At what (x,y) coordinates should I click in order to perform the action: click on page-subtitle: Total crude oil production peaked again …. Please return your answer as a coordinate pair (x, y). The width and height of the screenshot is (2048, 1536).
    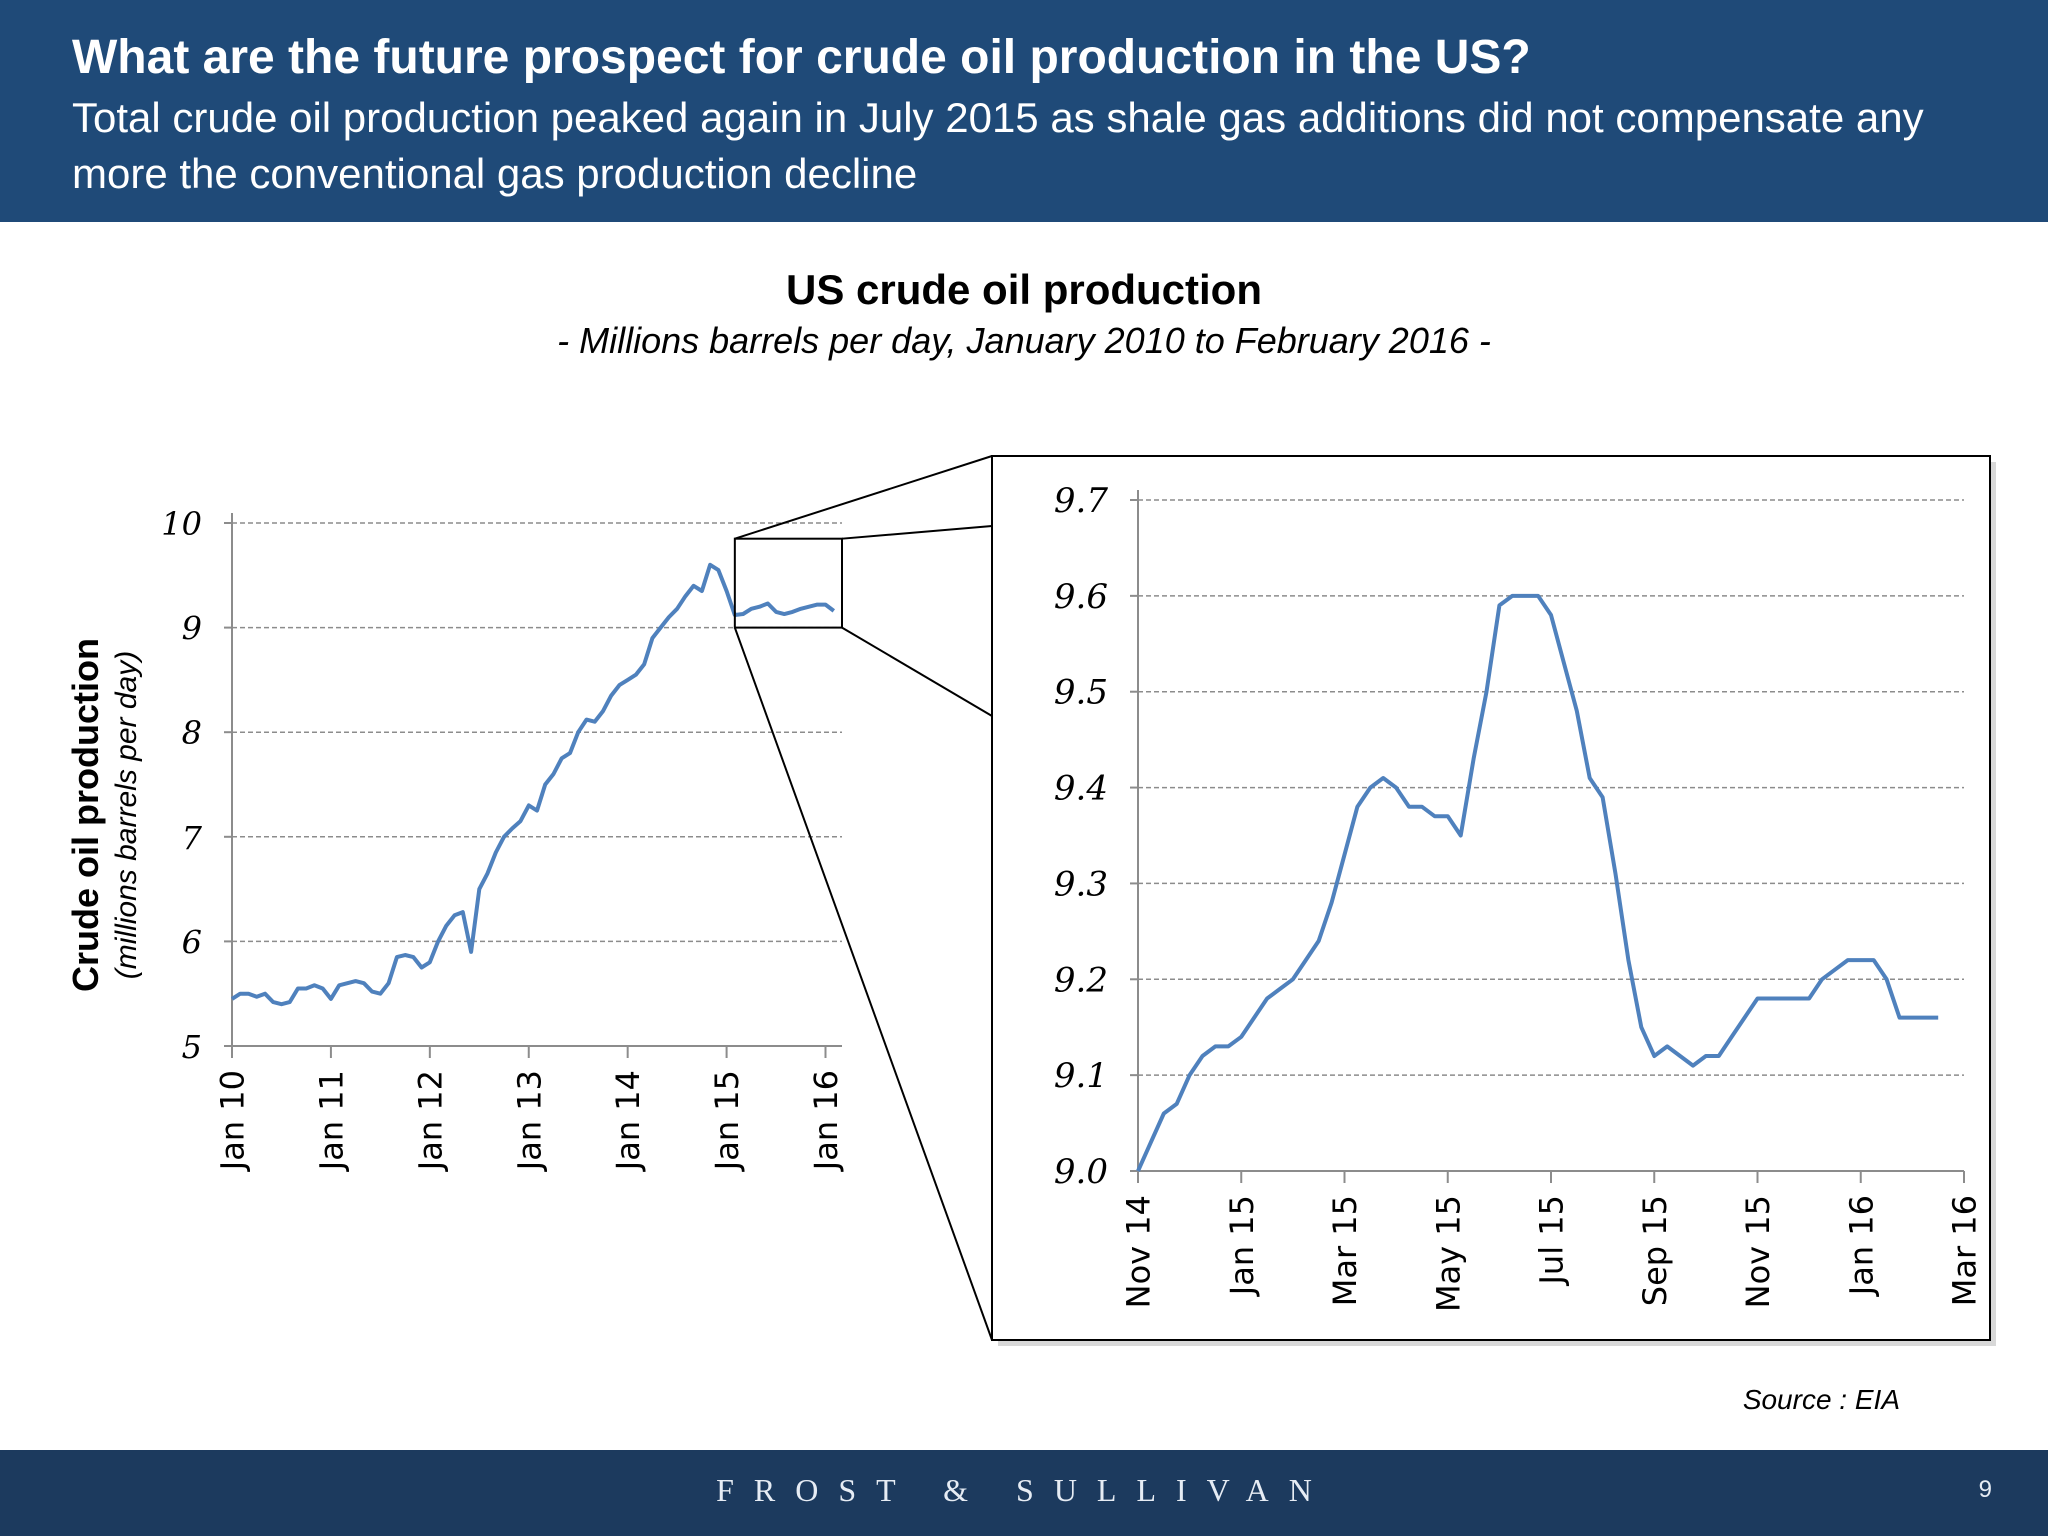
    Looking at the image, I should click on (998, 145).